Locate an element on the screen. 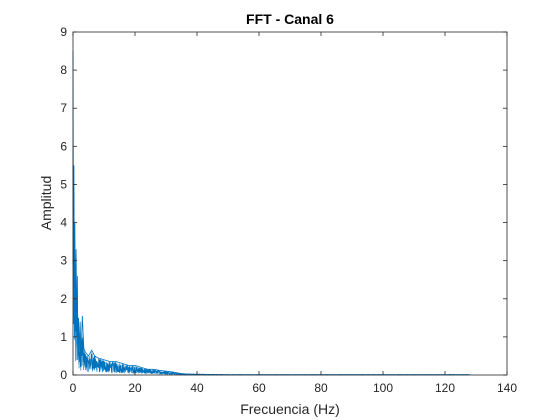 The height and width of the screenshot is (420, 560). y-tick-label: 1 is located at coordinates (63, 337).